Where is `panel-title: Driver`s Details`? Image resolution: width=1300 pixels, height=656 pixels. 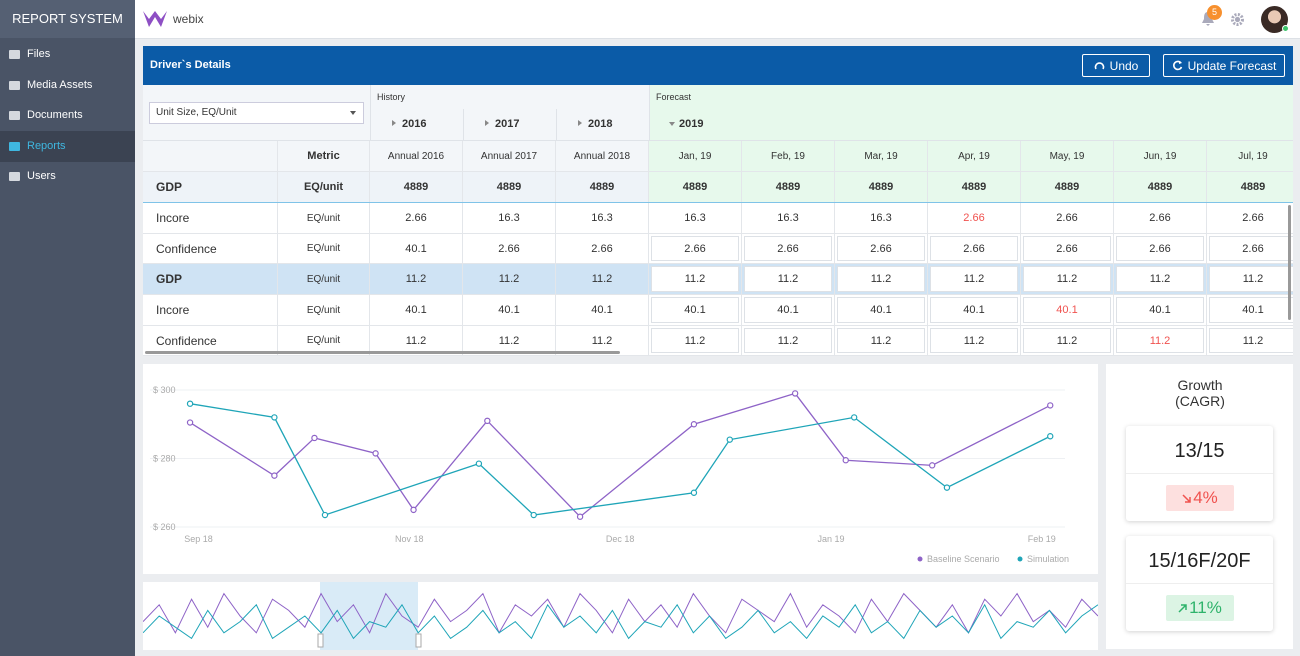 panel-title: Driver`s Details is located at coordinates (190, 65).